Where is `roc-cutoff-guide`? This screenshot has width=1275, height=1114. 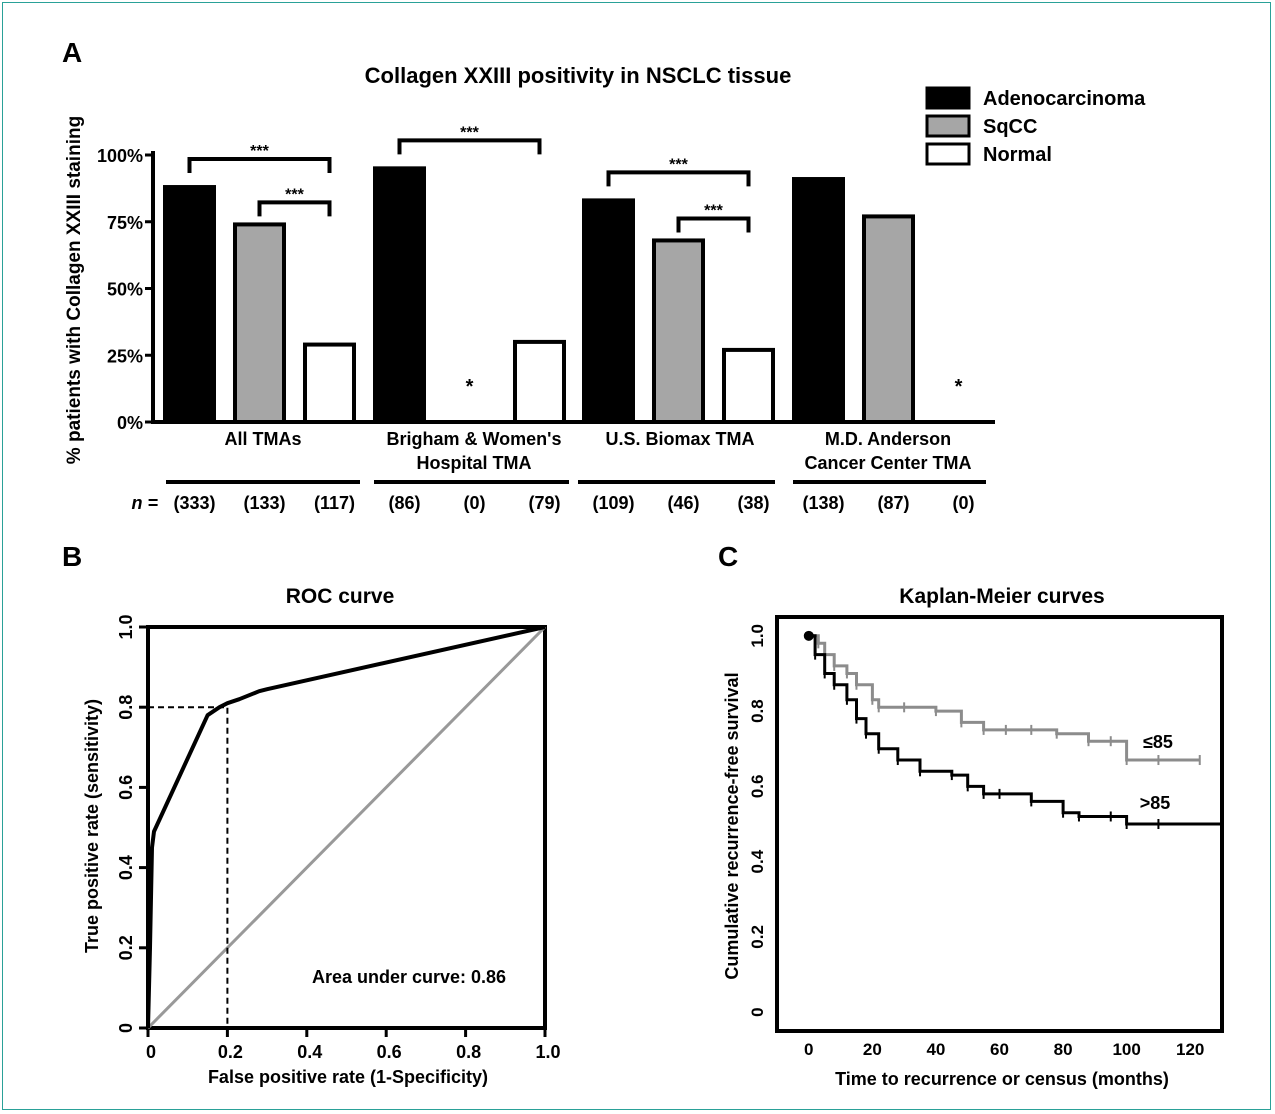
roc-cutoff-guide is located at coordinates (188, 867).